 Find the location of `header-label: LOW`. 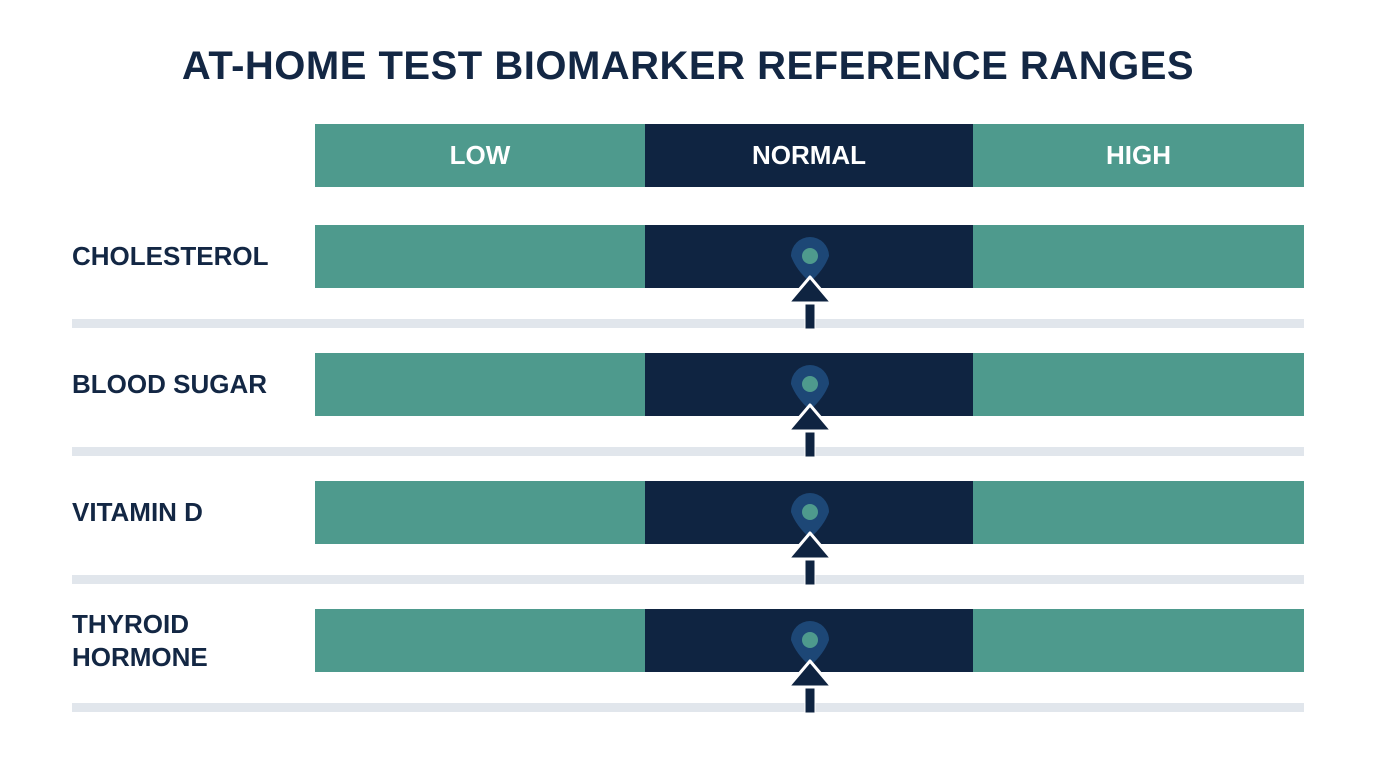

header-label: LOW is located at coordinates (480, 155).